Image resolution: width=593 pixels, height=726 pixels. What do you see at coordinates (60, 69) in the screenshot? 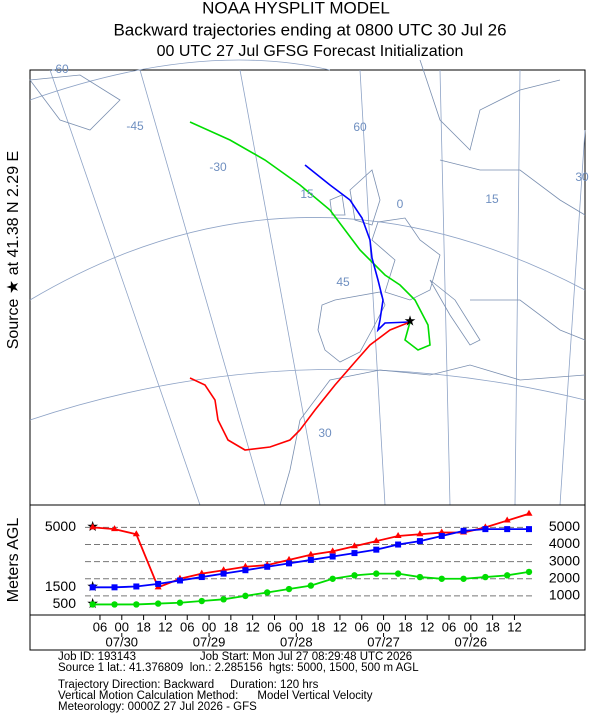
I see `map-grid-label: -60` at bounding box center [60, 69].